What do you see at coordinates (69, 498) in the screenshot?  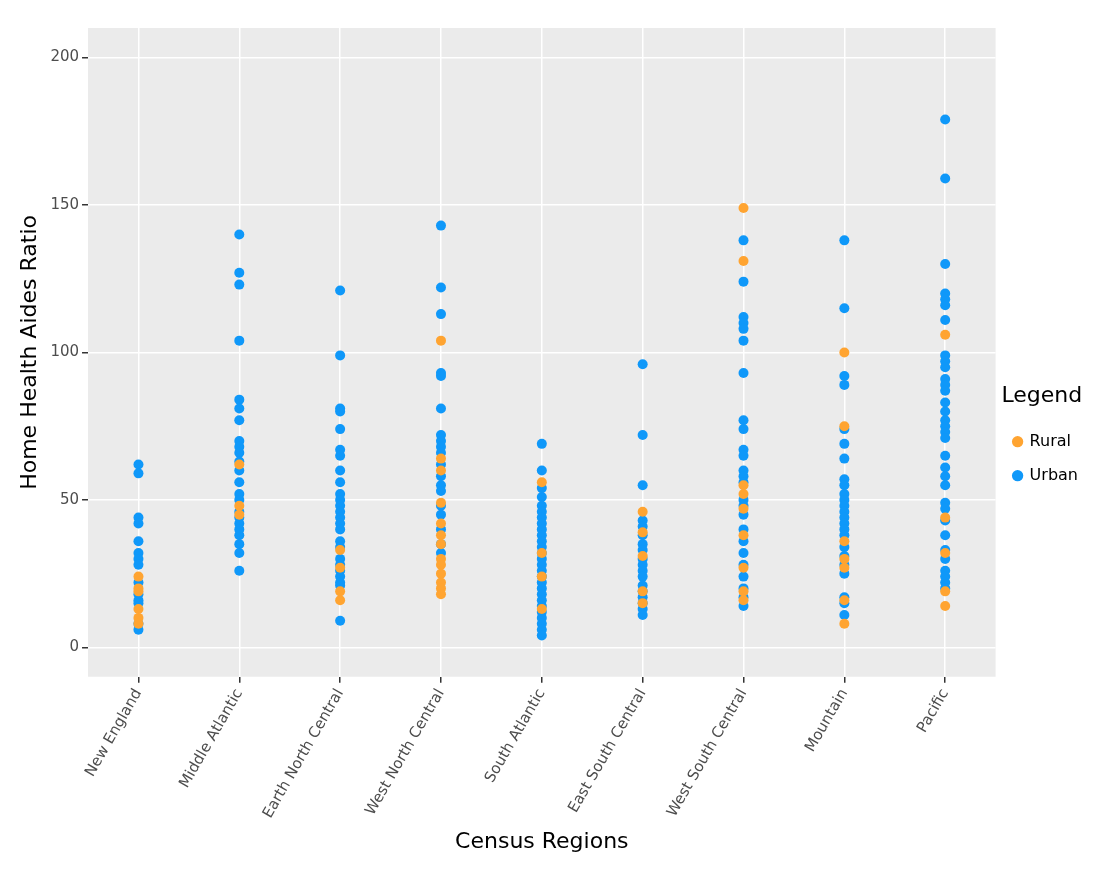 I see `y-tick-label: 50` at bounding box center [69, 498].